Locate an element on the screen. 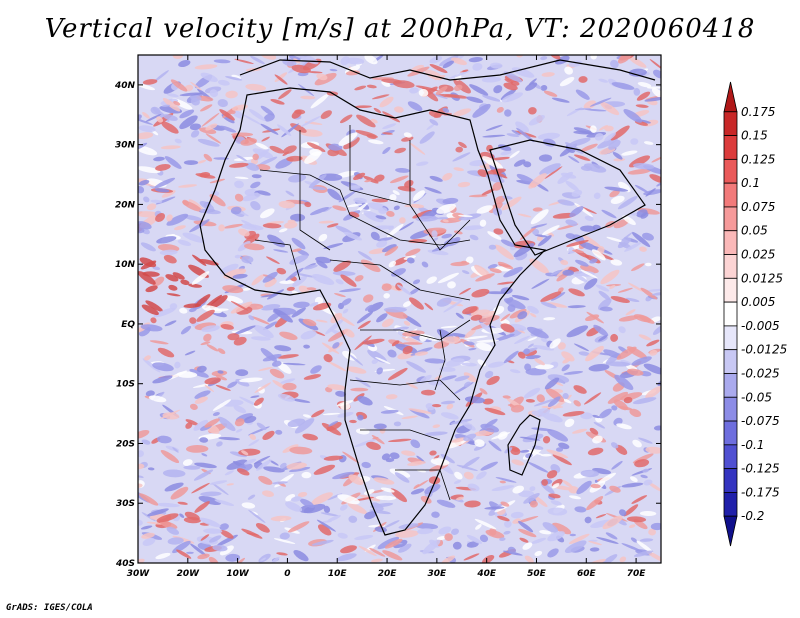  colorbar-label: 0.125 is located at coordinates (758, 159).